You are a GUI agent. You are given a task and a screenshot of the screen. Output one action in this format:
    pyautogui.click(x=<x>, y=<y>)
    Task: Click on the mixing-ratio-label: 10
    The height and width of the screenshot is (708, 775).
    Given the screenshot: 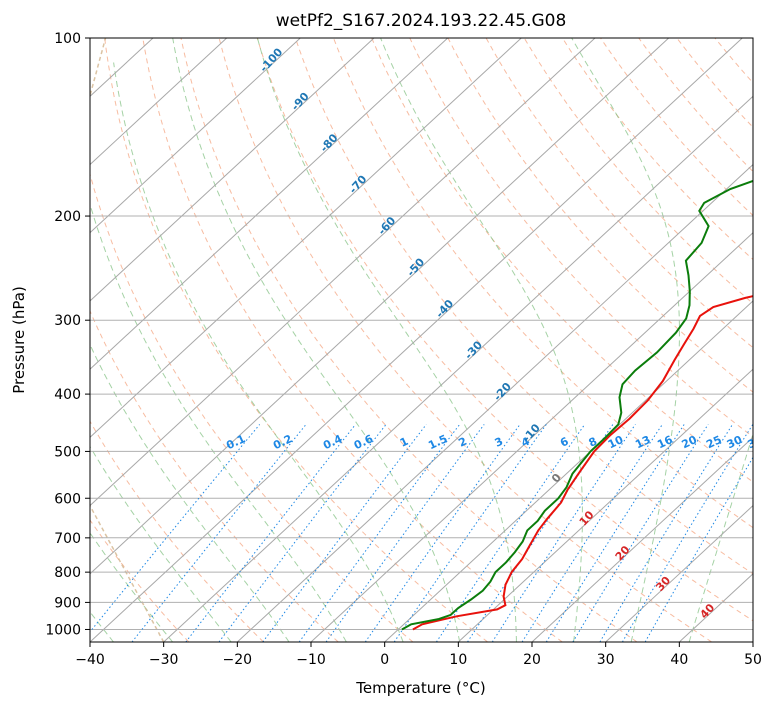 What is the action you would take?
    pyautogui.click(x=616, y=442)
    